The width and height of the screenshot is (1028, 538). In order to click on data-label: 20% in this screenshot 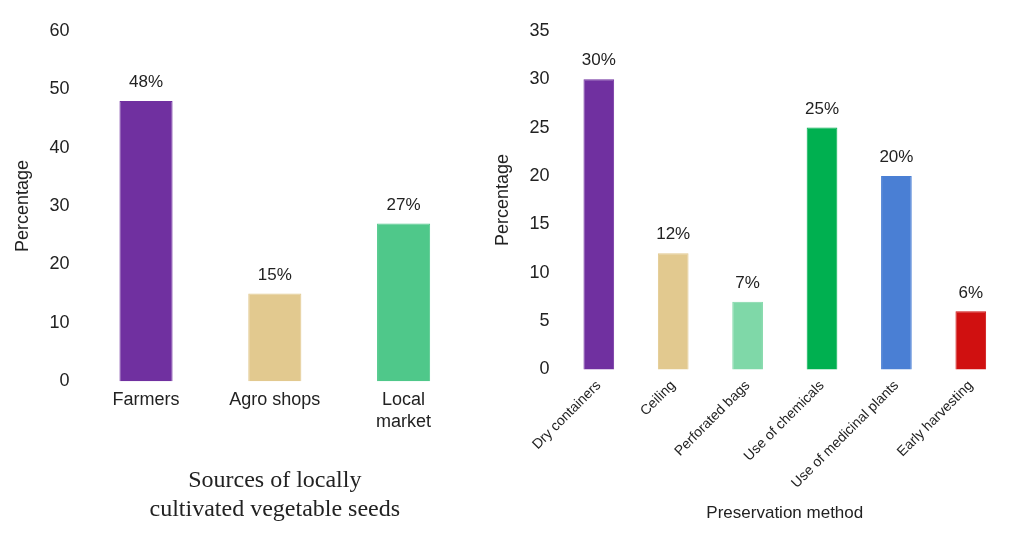, I will do `click(896, 157)`.